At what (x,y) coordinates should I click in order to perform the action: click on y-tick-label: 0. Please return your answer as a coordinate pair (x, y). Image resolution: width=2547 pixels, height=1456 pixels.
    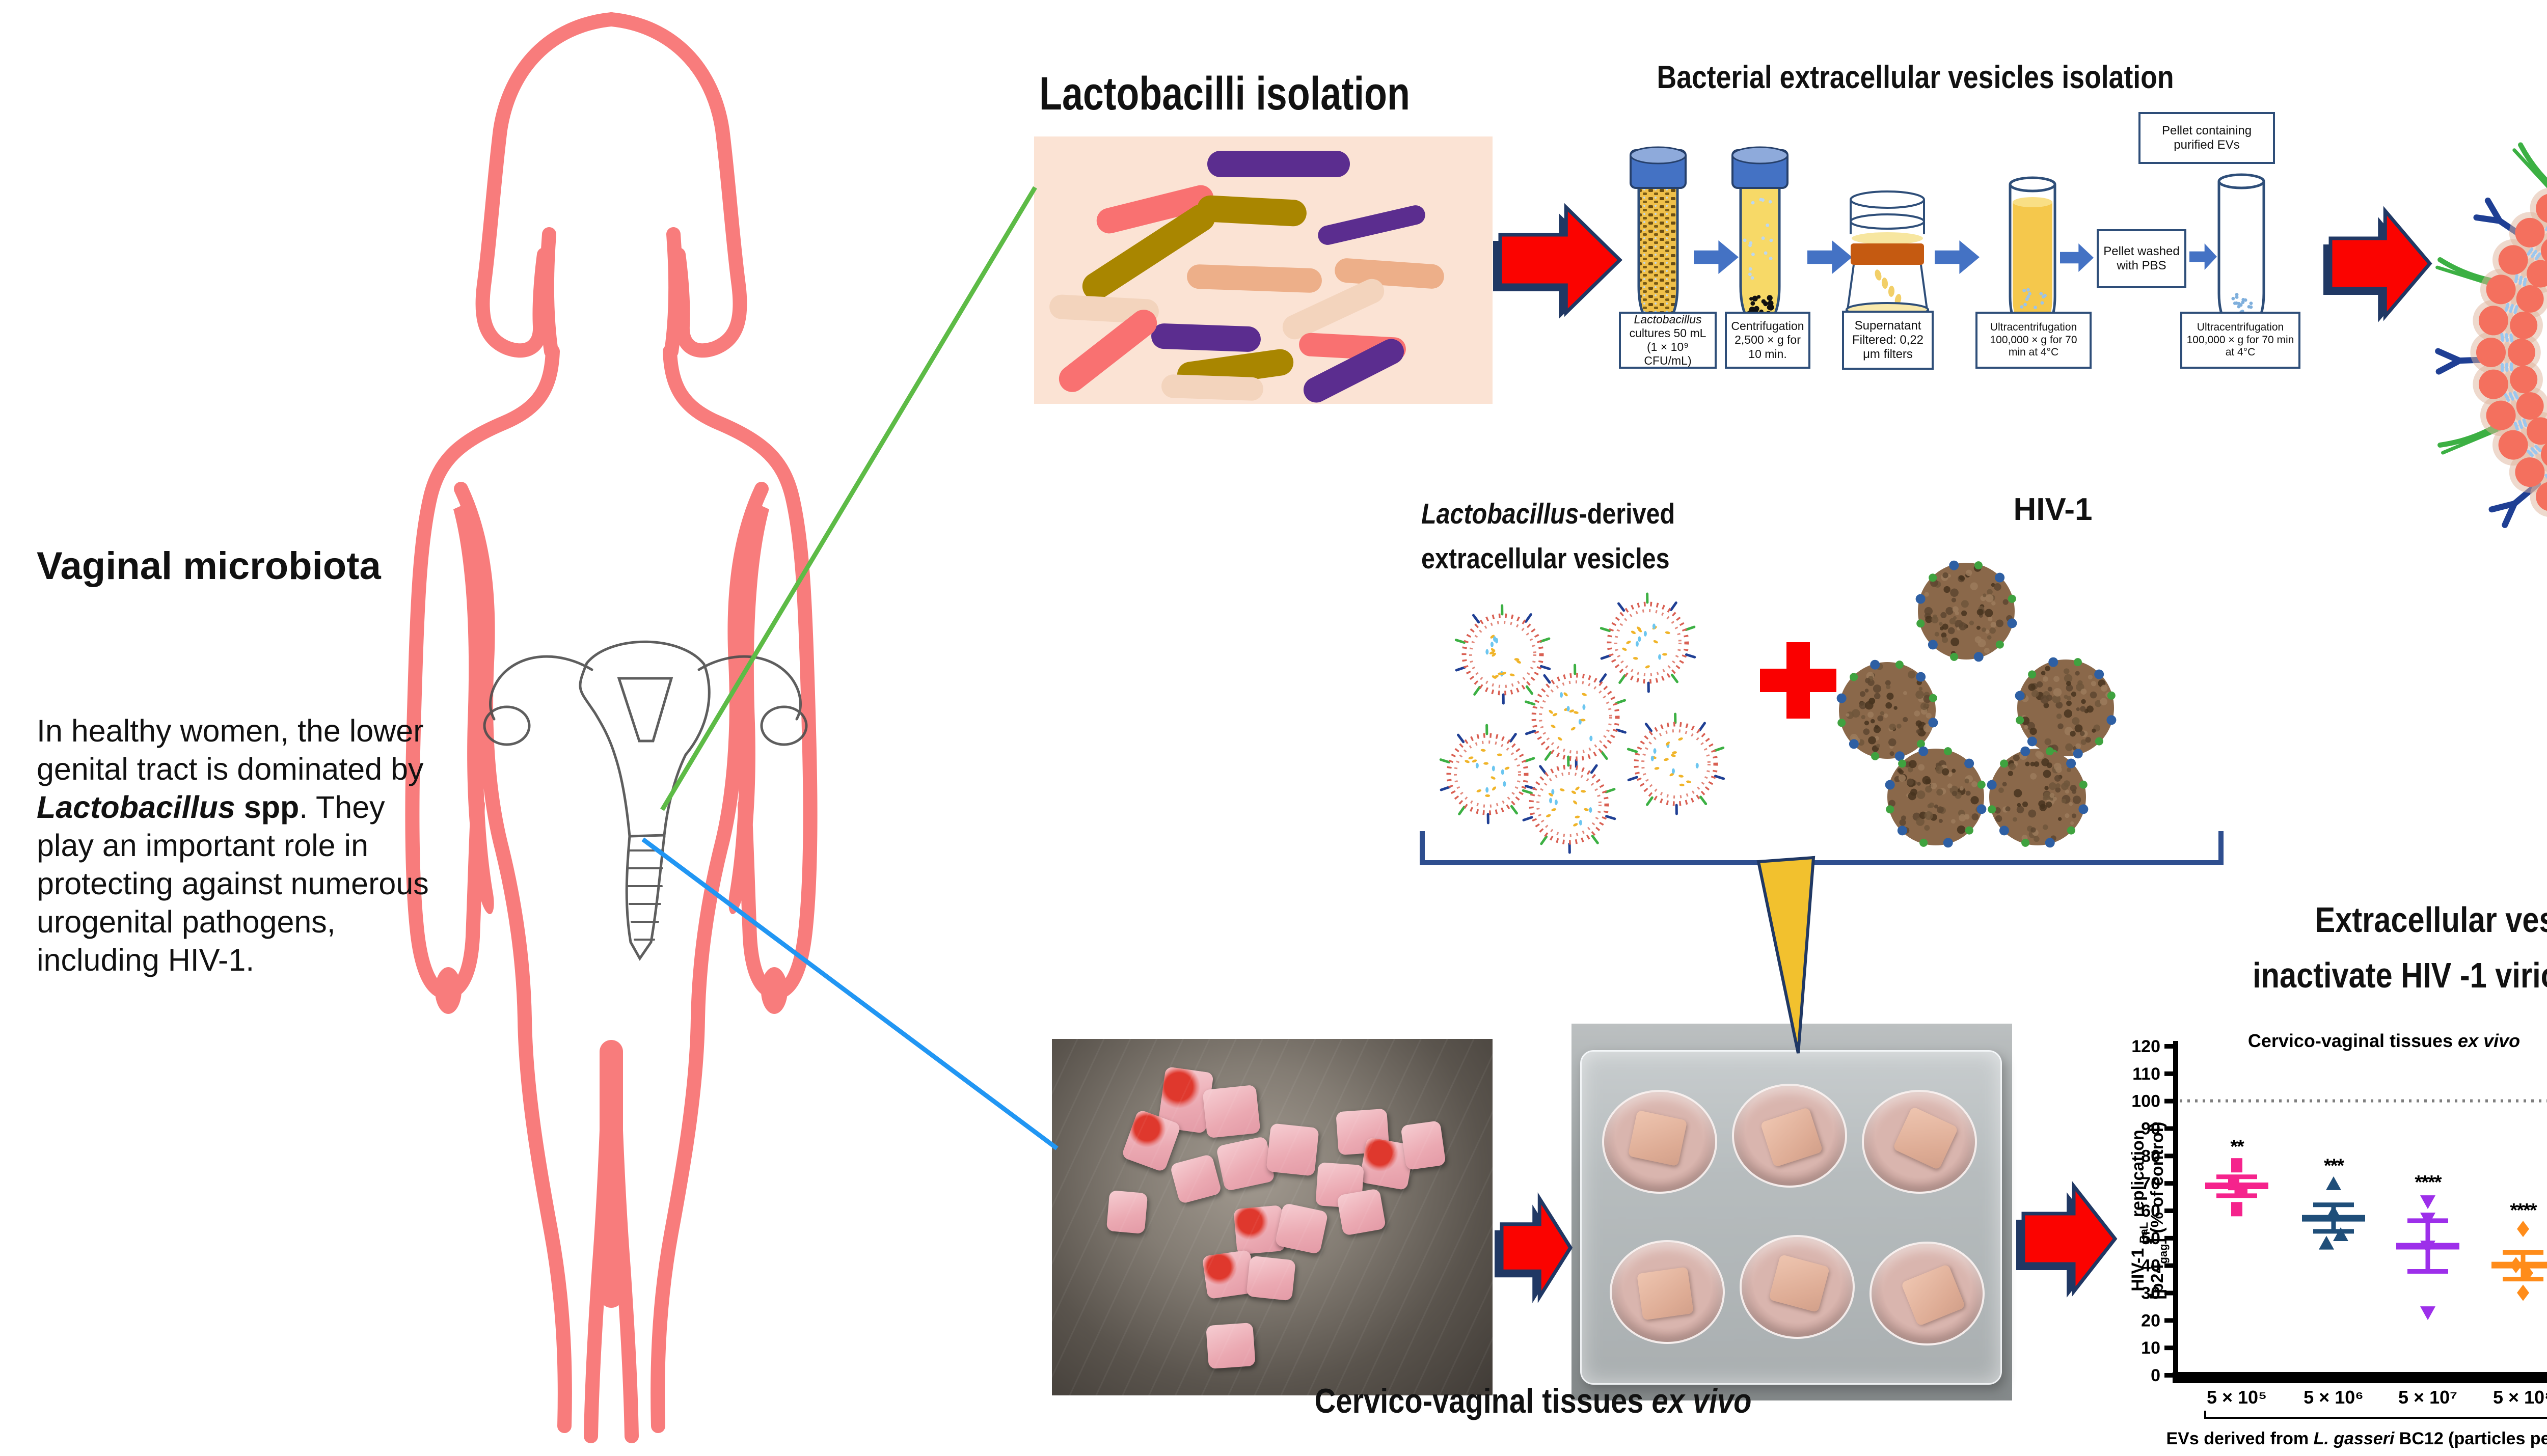
    Looking at the image, I should click on (2155, 1375).